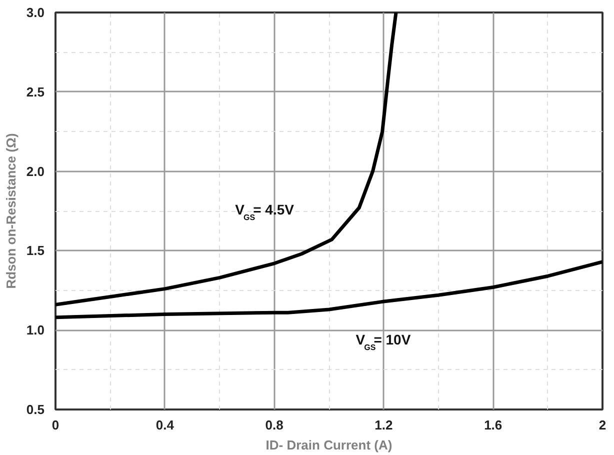 The image size is (614, 455). Describe the element at coordinates (35, 250) in the screenshot. I see `y-tick-label: 1.5` at that location.